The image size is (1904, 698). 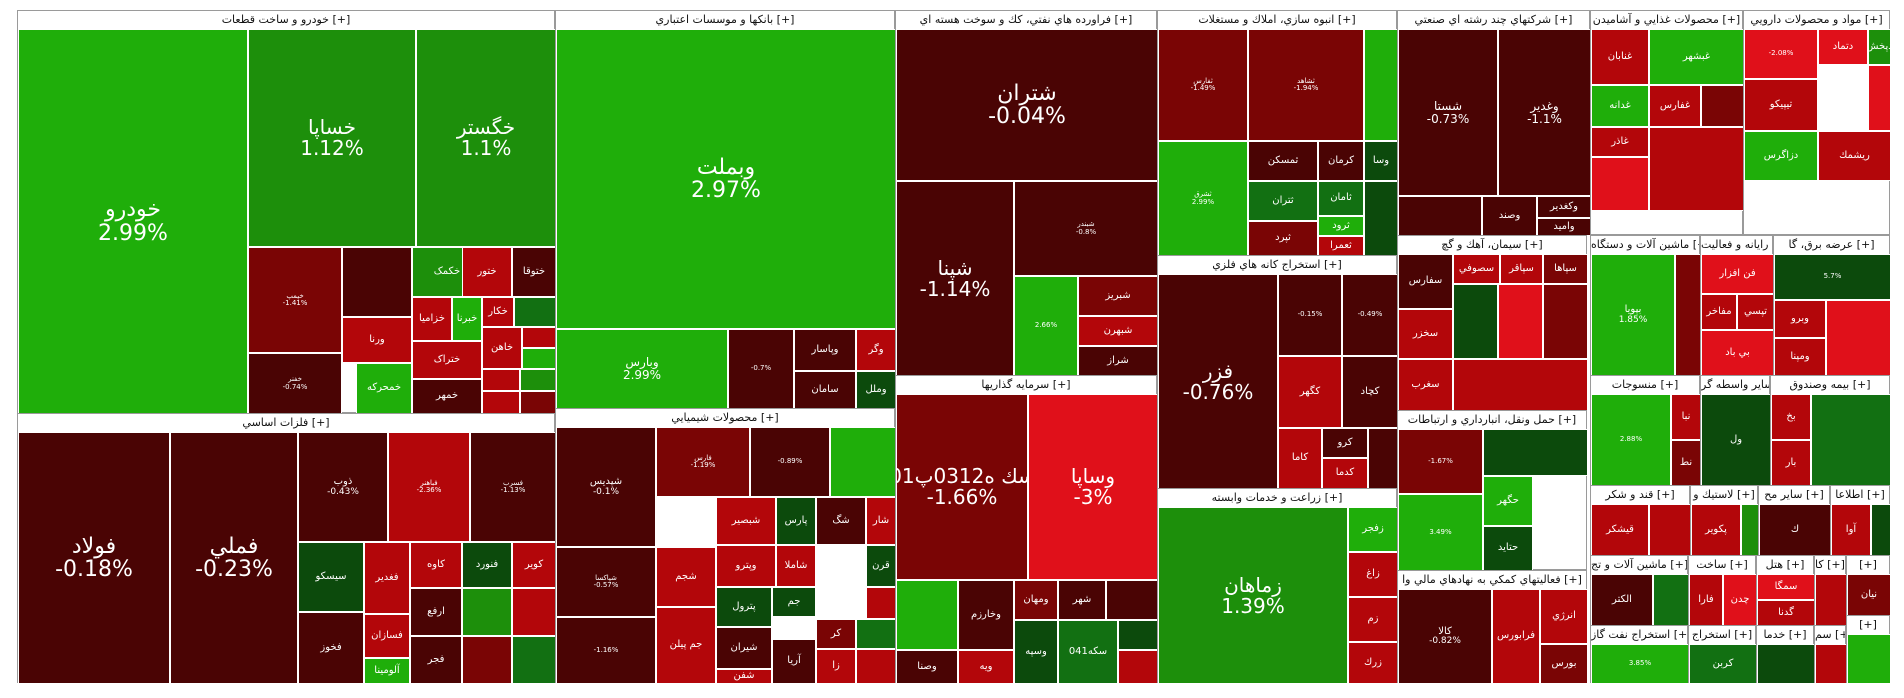 What do you see at coordinates (1521, 269) in the screenshot?
I see `stock-tile: سپاقر` at bounding box center [1521, 269].